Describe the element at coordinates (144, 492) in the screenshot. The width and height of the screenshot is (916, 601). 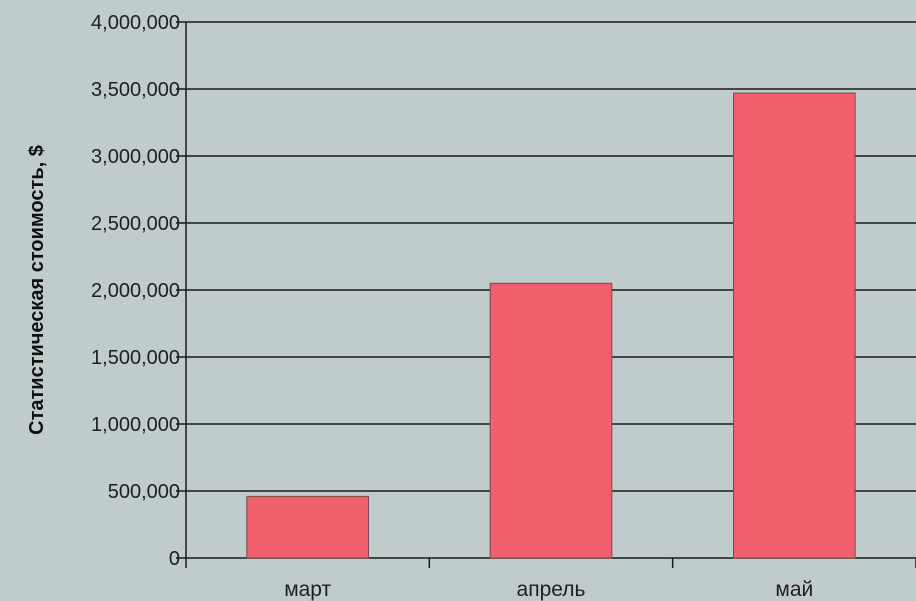
I see `y-tick-label-1: 500,000` at that location.